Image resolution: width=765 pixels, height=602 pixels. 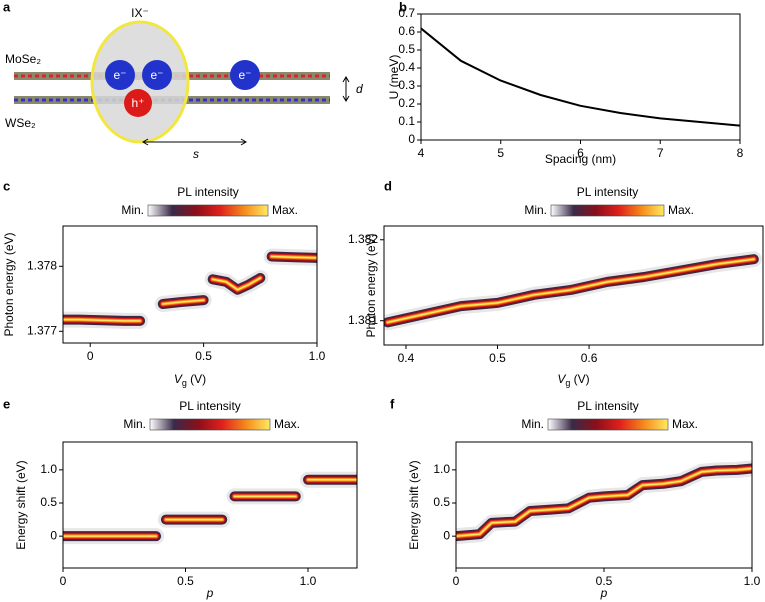 What do you see at coordinates (6, 403) in the screenshot?
I see `panel-label: e` at bounding box center [6, 403].